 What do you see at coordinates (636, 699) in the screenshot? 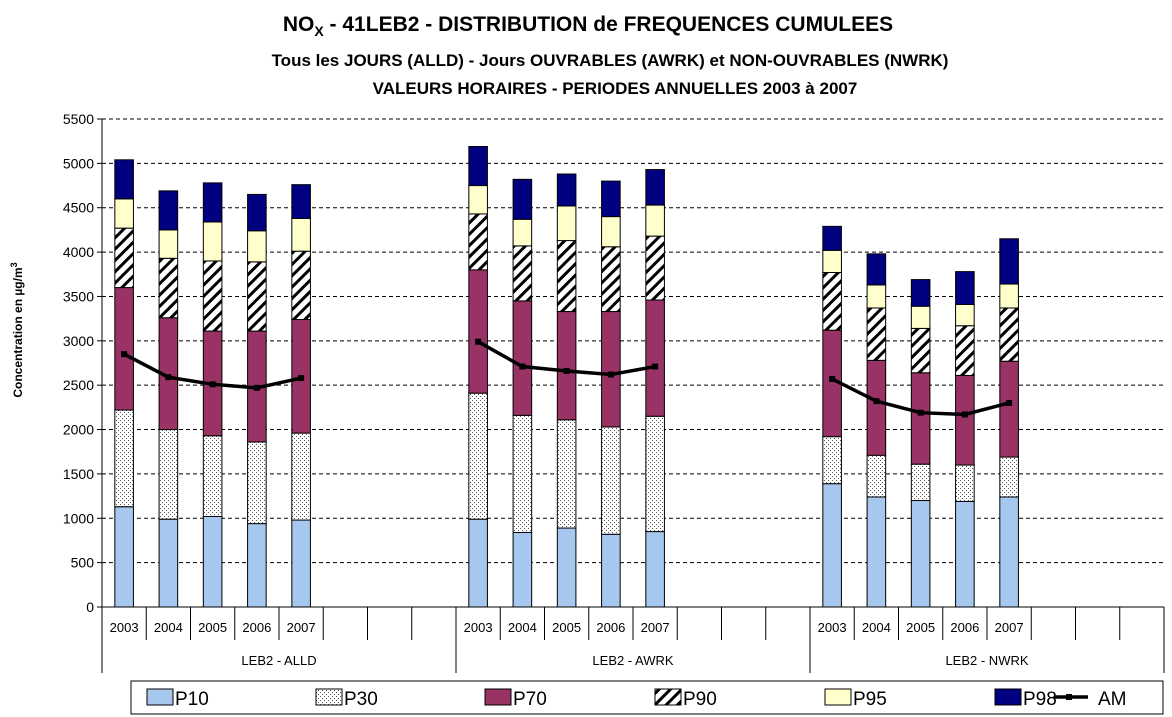
I see `legend: P10 P30 P70 P90 P95 P98 AM` at bounding box center [636, 699].